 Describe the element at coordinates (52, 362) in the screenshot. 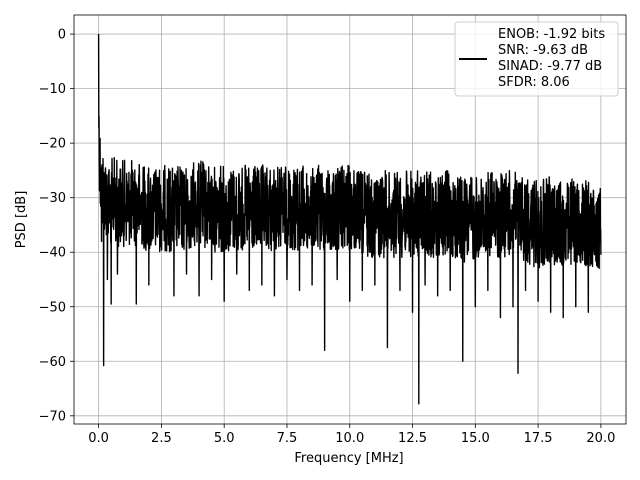

I see `y-tick-label: −60` at that location.